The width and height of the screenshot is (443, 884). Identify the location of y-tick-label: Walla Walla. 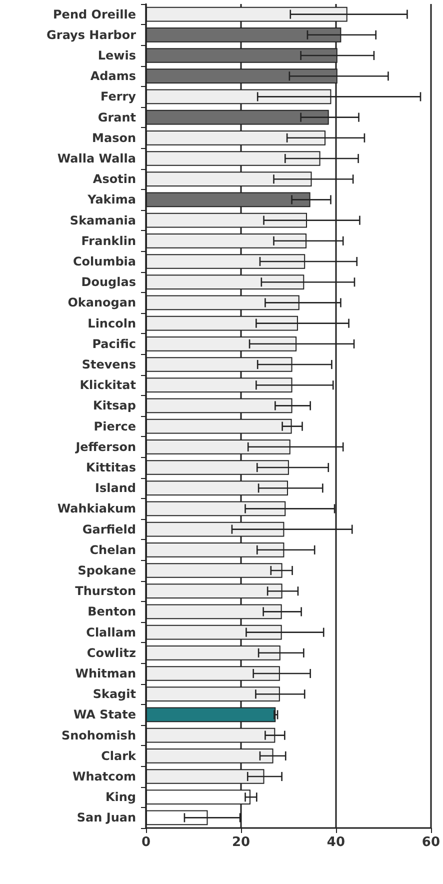
(96, 159).